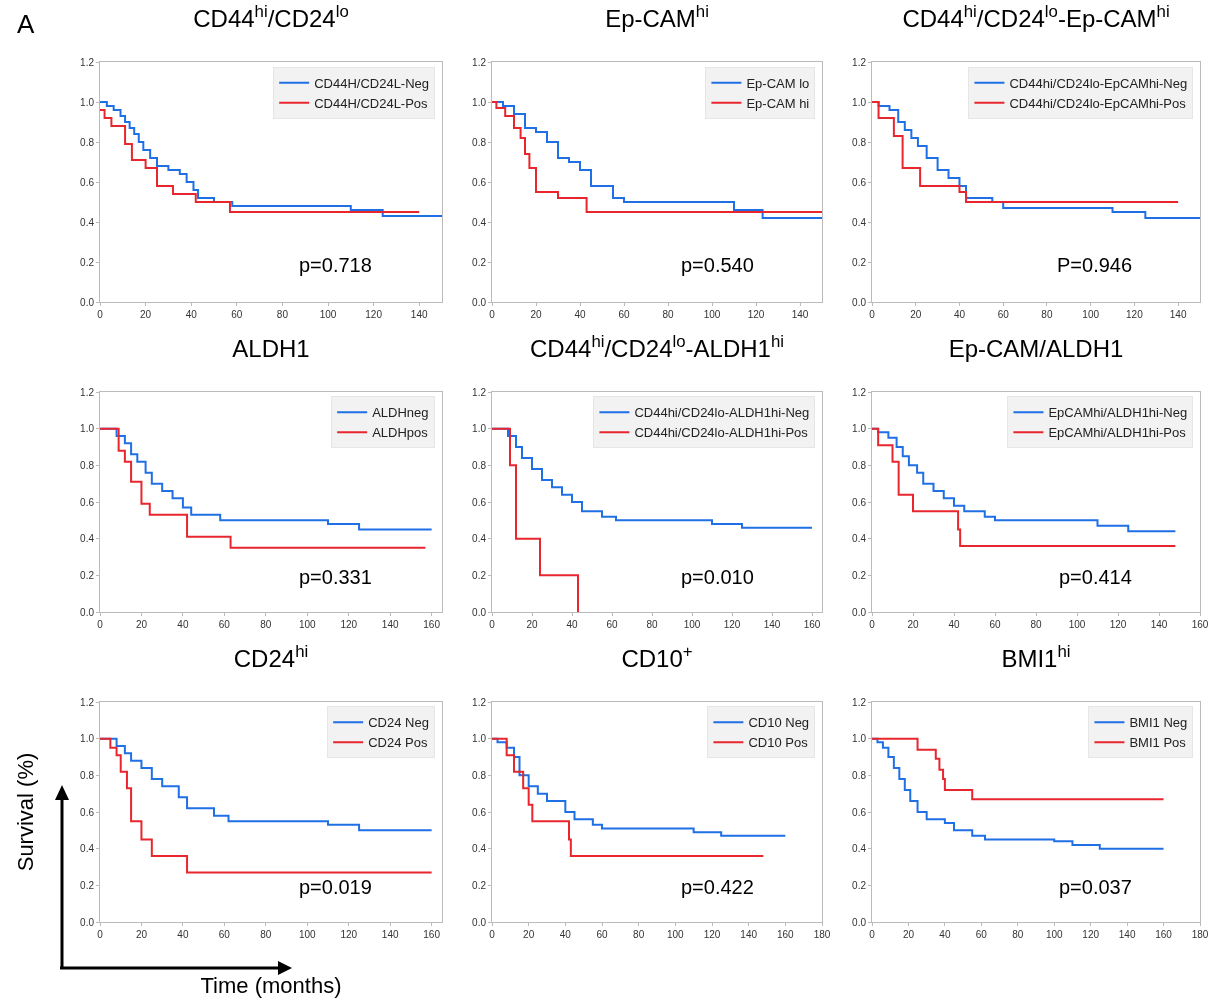  What do you see at coordinates (722, 413) in the screenshot?
I see `legend-label: CD44hi/CD24lo-ALDH1hi-Neg` at bounding box center [722, 413].